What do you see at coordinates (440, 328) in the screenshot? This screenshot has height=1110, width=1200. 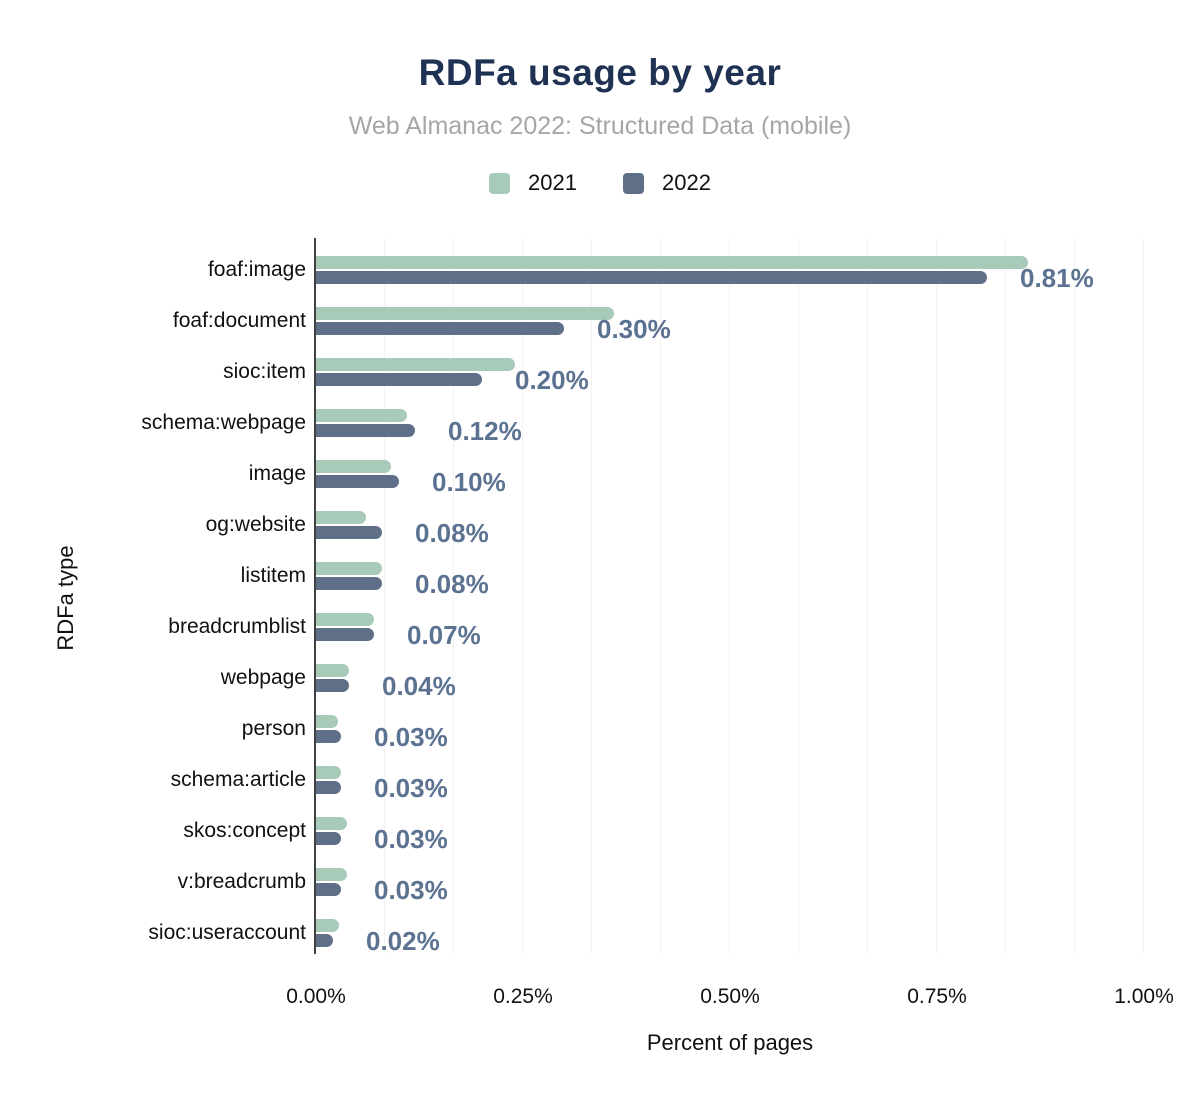 I see `bar-2022-foaf:document` at bounding box center [440, 328].